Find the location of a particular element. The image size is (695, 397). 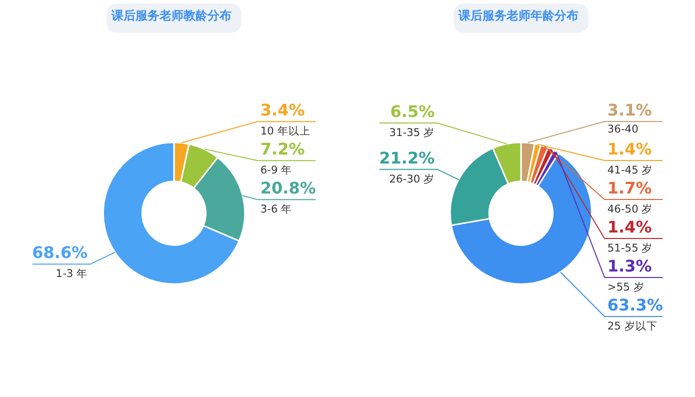

slice-label: 51-55 岁 is located at coordinates (630, 247).